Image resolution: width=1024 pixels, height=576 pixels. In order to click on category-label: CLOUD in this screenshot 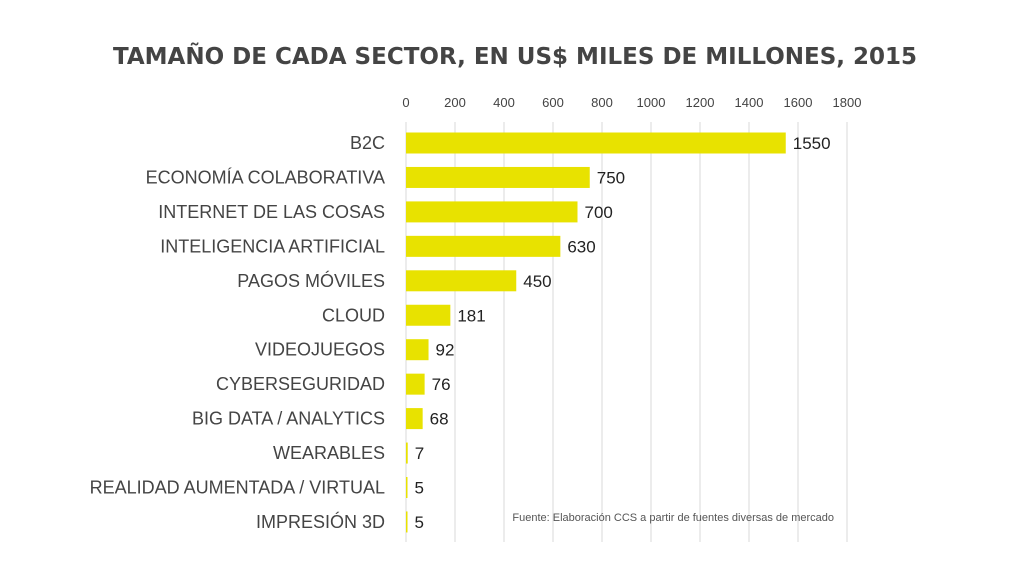, I will do `click(353, 315)`.